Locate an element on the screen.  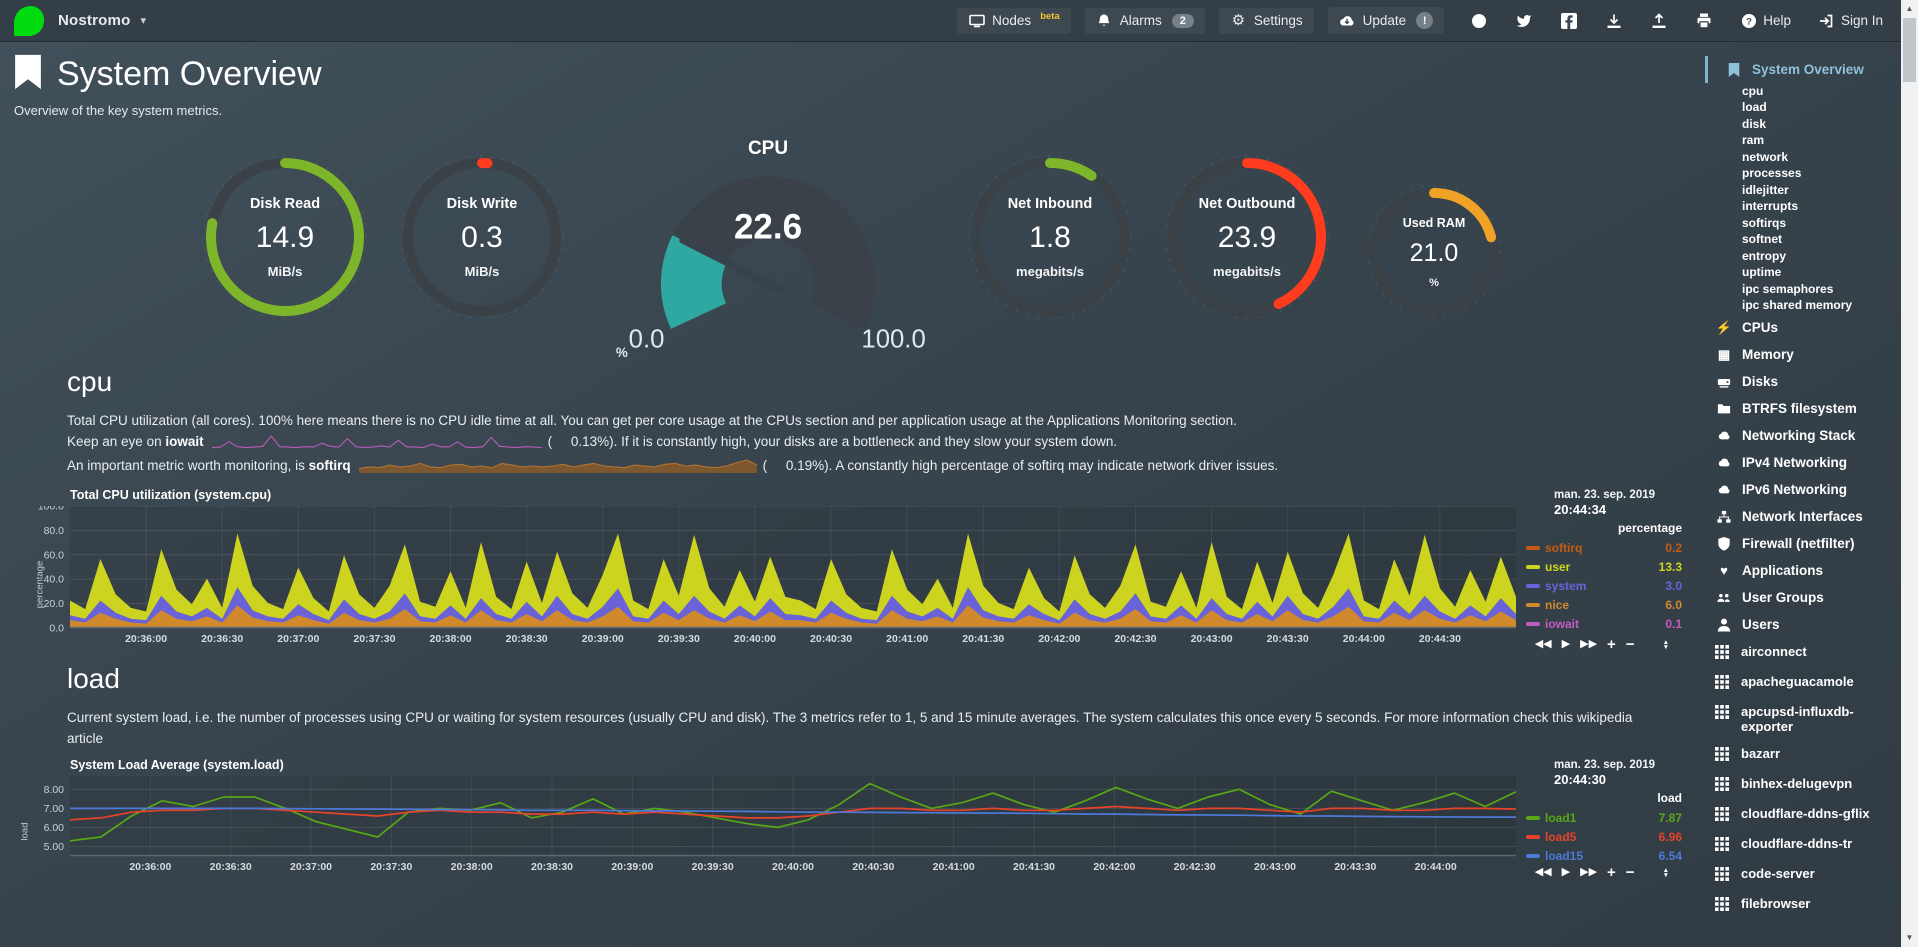
facebook-icon is located at coordinates (1569, 21).